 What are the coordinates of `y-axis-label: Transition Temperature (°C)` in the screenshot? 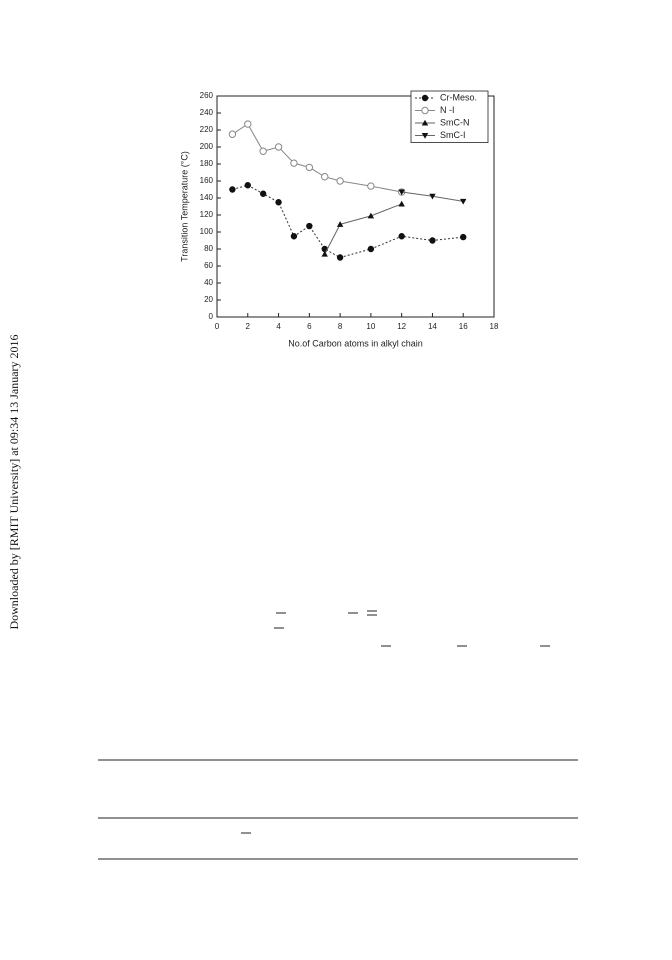 It's located at (184, 206).